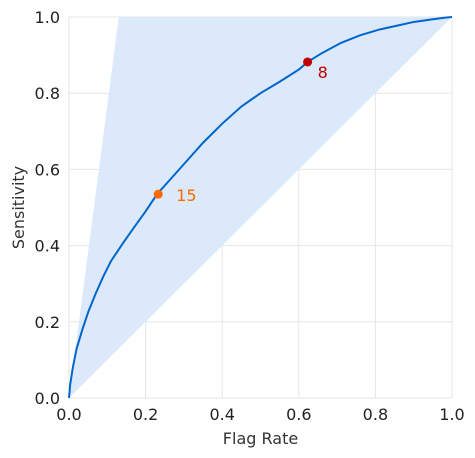 This screenshot has width=475, height=458. I want to click on x-tick-label: 0.8, so click(375, 414).